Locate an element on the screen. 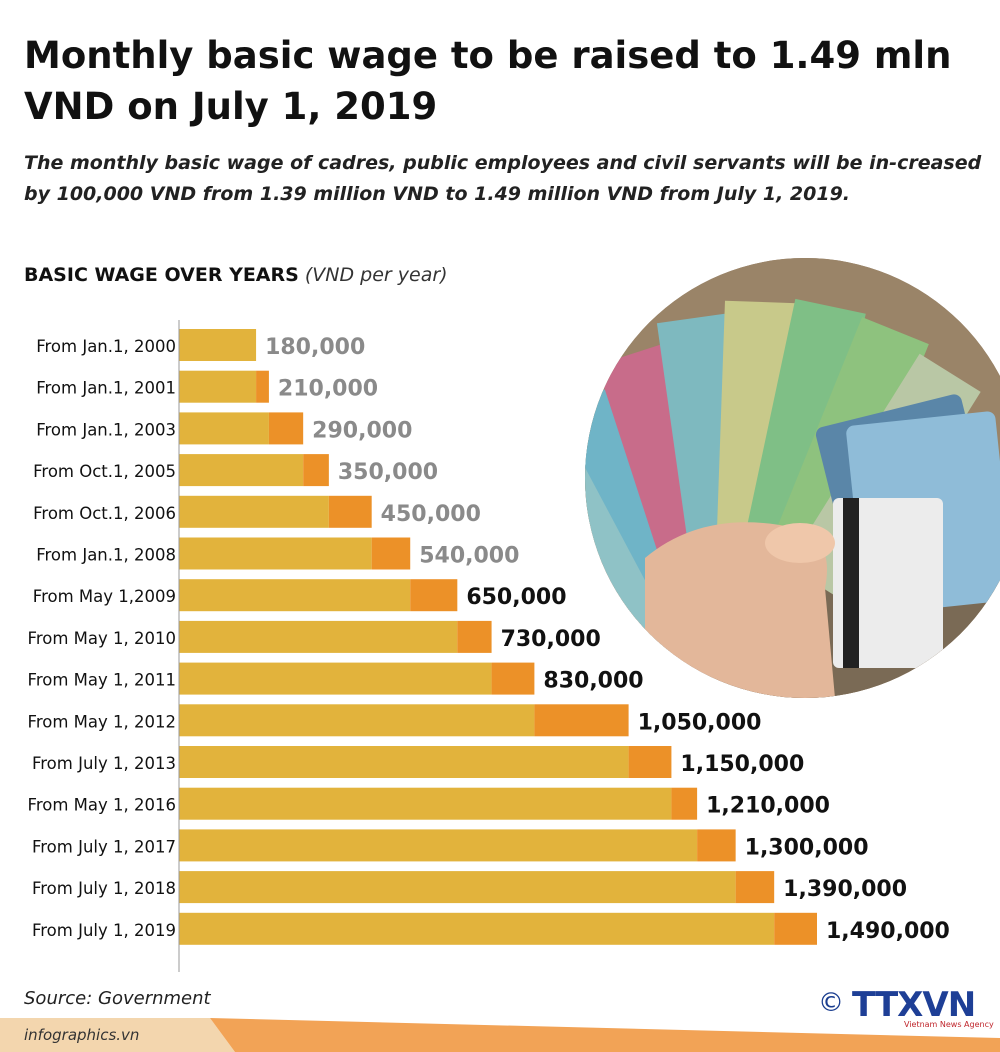  logo-text: TTXVN is located at coordinates (914, 1005).